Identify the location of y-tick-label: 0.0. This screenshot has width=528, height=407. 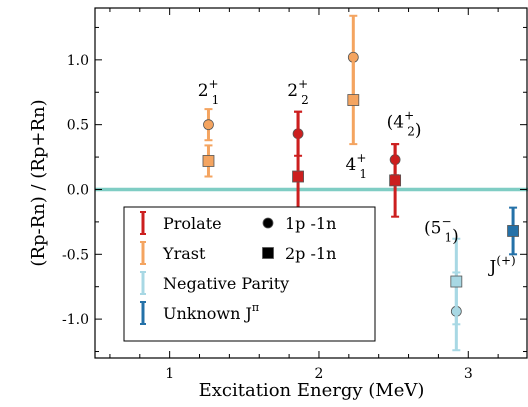
(78, 190).